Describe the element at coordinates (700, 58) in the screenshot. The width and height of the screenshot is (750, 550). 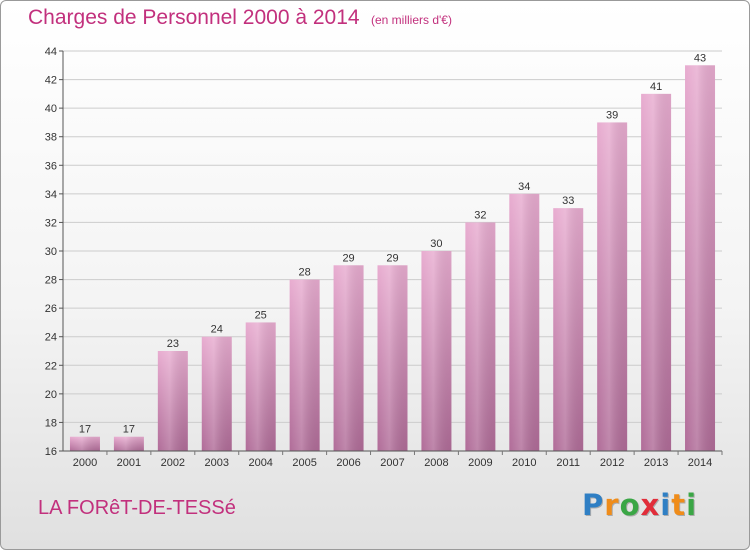
I see `data-label: 43` at that location.